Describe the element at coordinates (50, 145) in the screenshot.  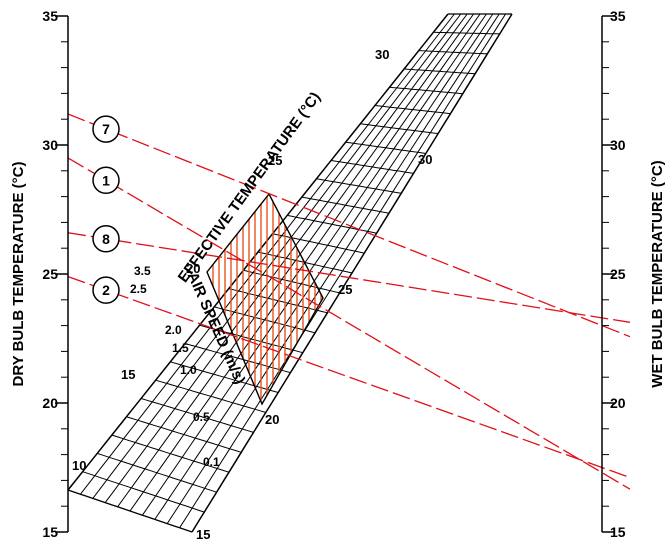
I see `dry-bulb-tick-label: 30` at that location.